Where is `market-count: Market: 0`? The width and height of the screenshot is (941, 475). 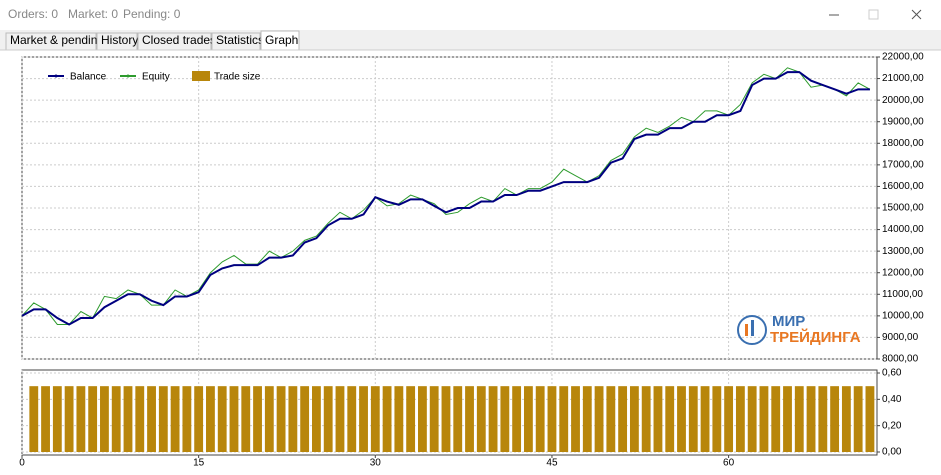 market-count: Market: 0 is located at coordinates (93, 14).